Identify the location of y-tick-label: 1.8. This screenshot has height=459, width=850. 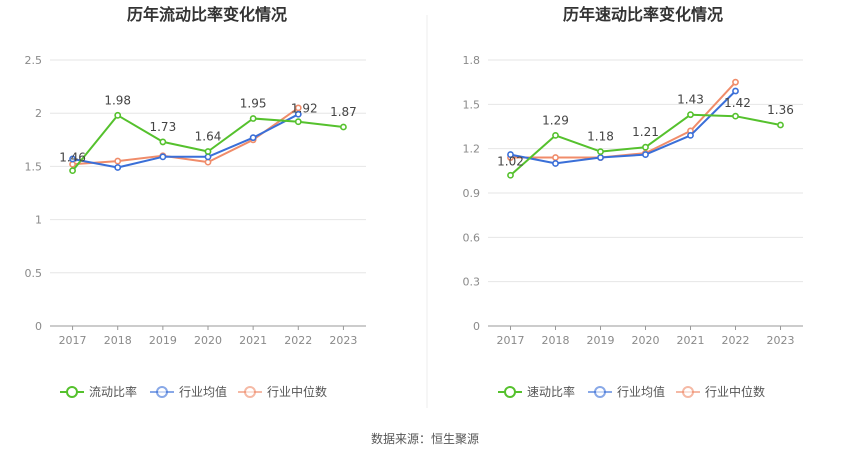
(472, 60).